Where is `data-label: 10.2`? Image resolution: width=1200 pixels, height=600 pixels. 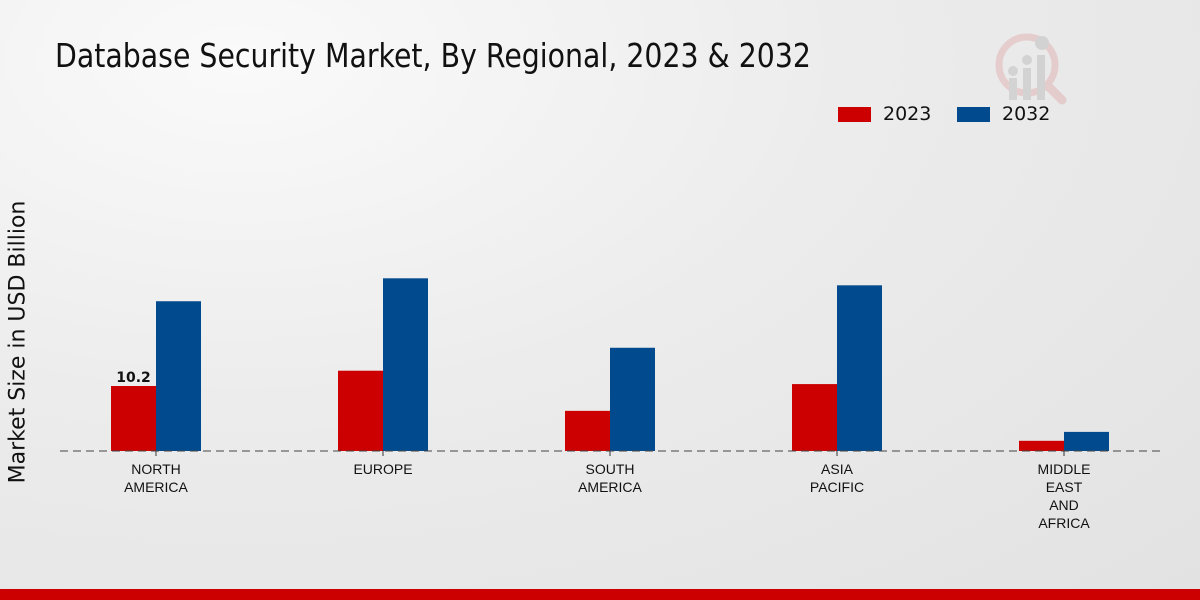
data-label: 10.2 is located at coordinates (133, 378).